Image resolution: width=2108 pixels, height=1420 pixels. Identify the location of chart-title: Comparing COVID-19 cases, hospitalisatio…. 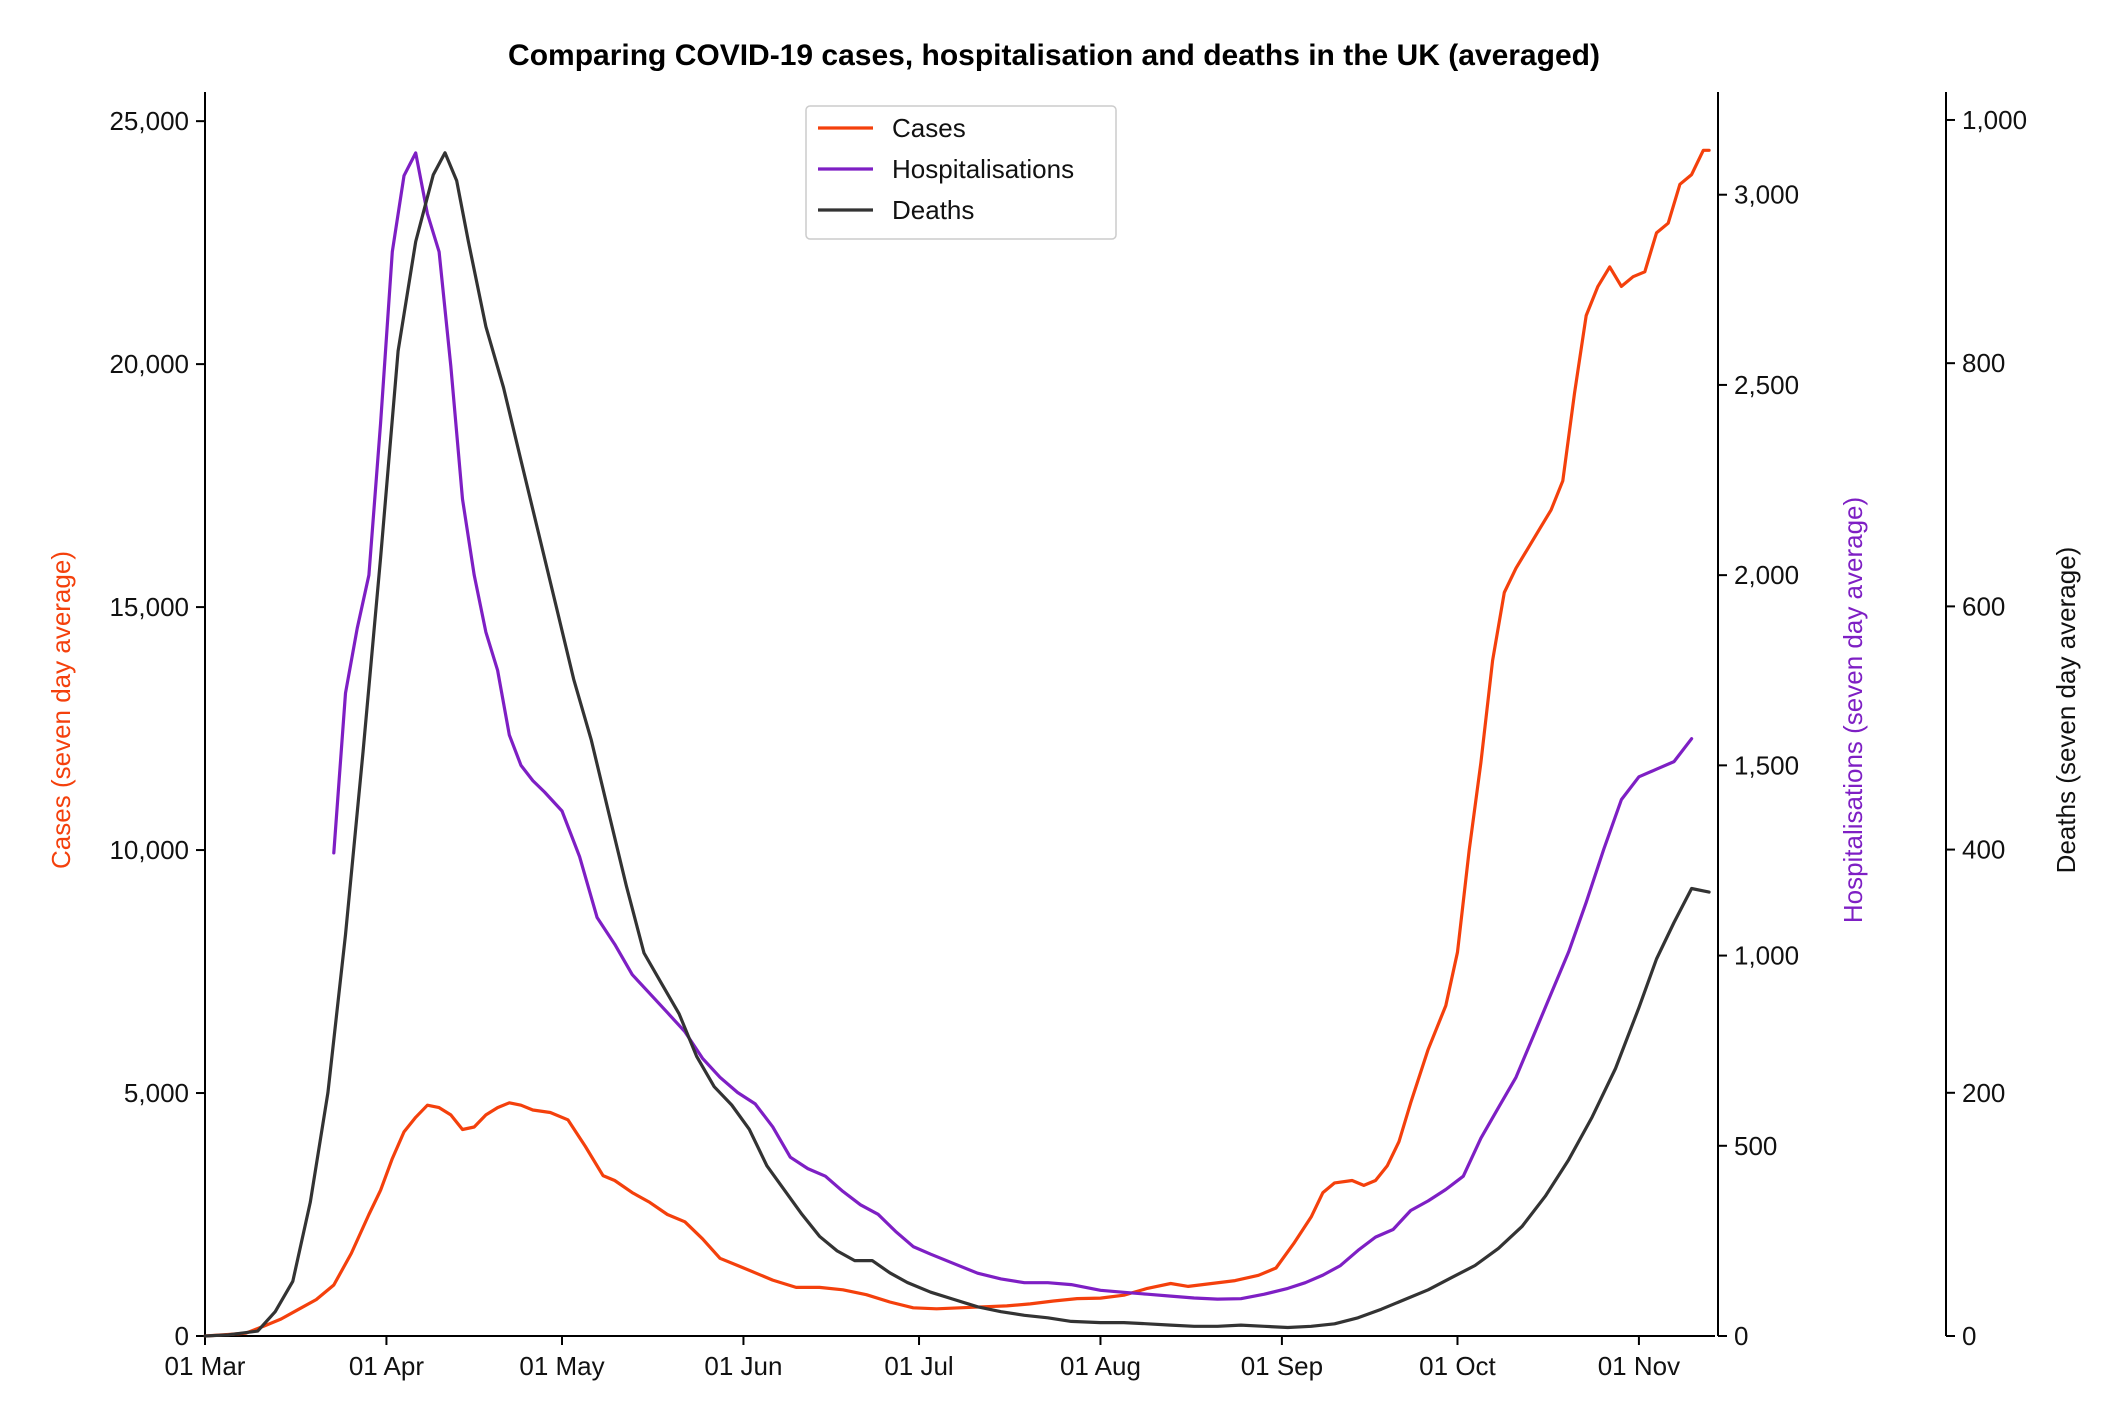
(1054, 55).